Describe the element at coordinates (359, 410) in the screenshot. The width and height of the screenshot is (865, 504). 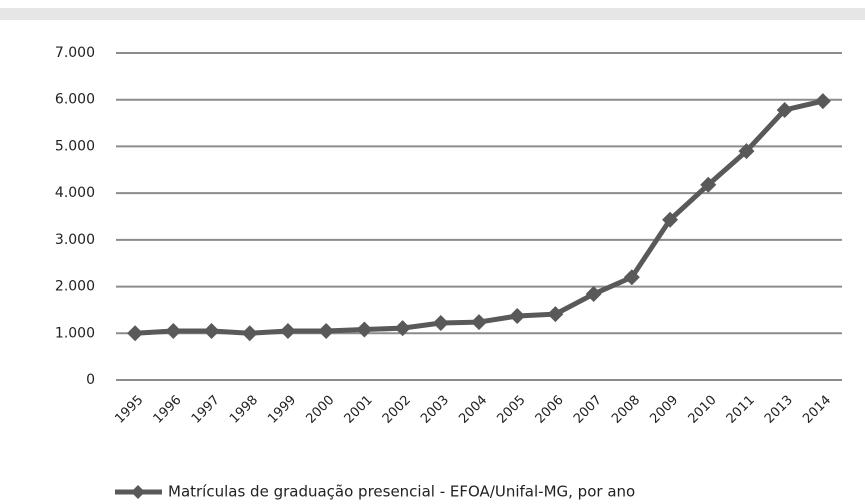
I see `x-tick-label: 2001` at that location.